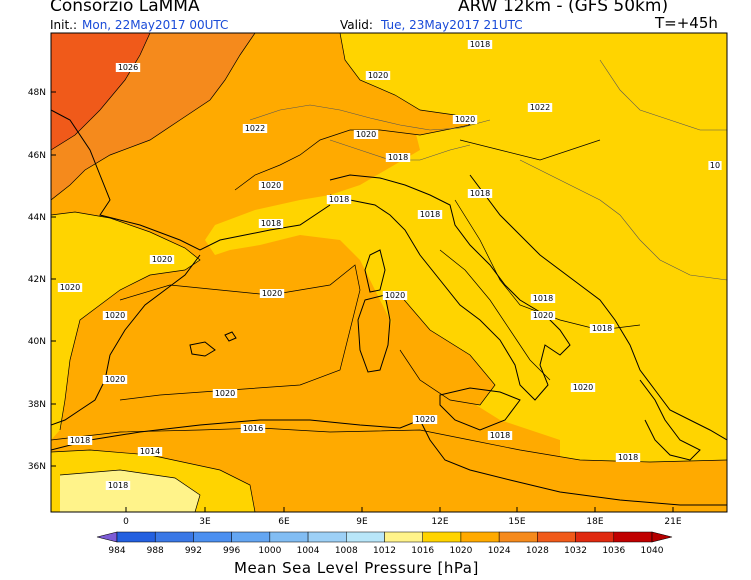 Image resolution: width=751 pixels, height=580 pixels. I want to click on longitude-label: 12E, so click(439, 522).